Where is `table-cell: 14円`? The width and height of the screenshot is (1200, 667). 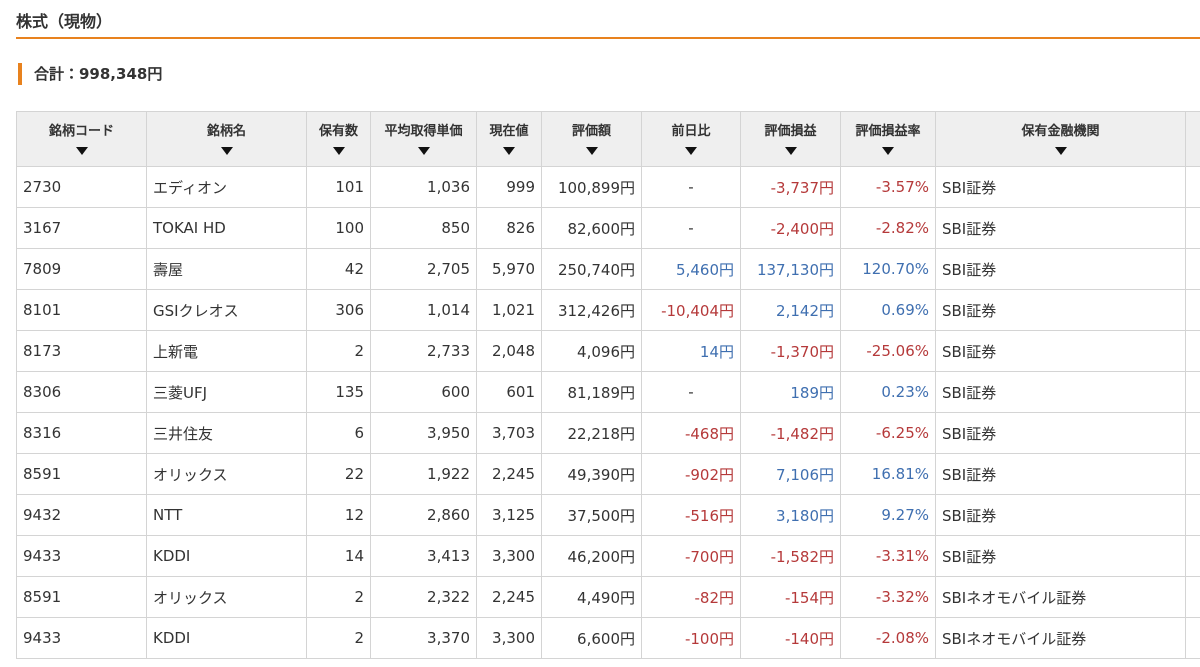
table-cell: 14円 is located at coordinates (691, 351).